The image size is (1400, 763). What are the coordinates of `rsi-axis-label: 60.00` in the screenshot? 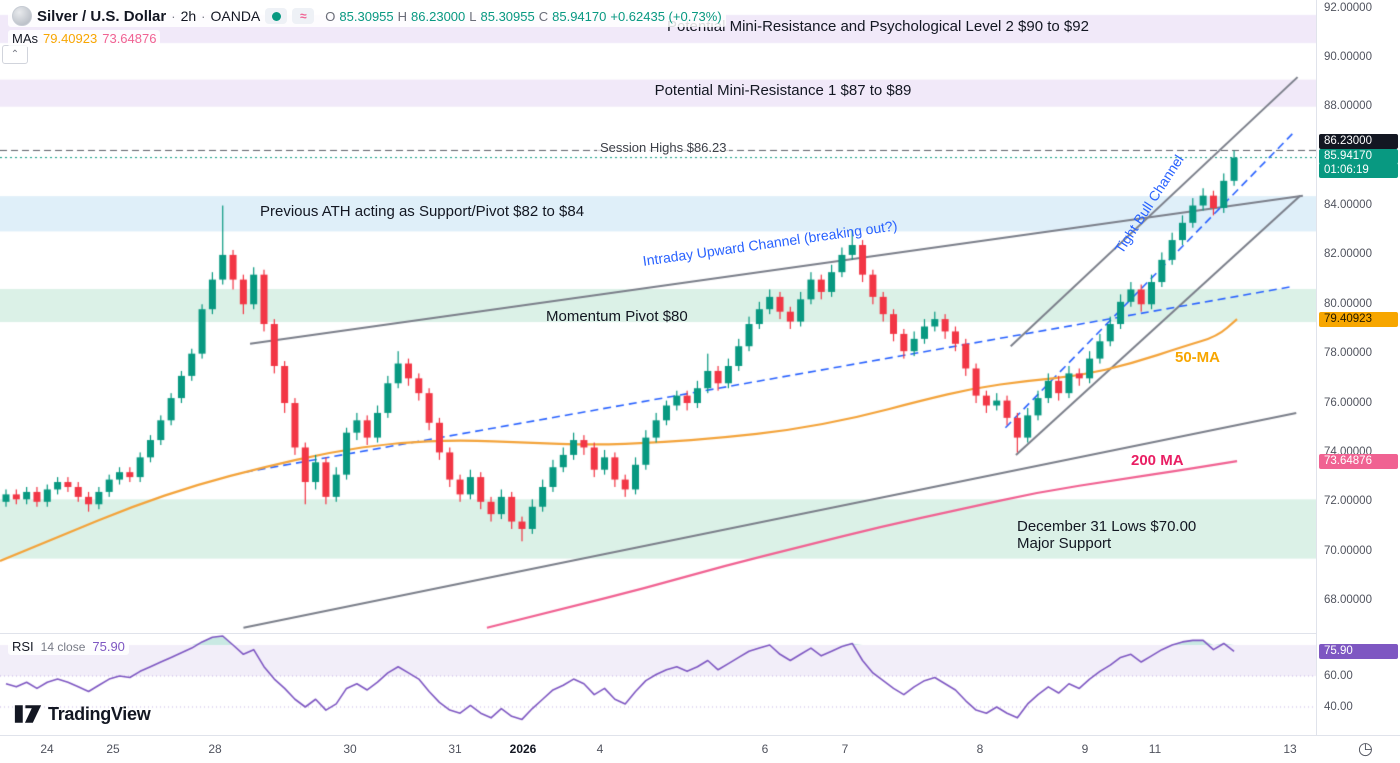 It's located at (1338, 675).